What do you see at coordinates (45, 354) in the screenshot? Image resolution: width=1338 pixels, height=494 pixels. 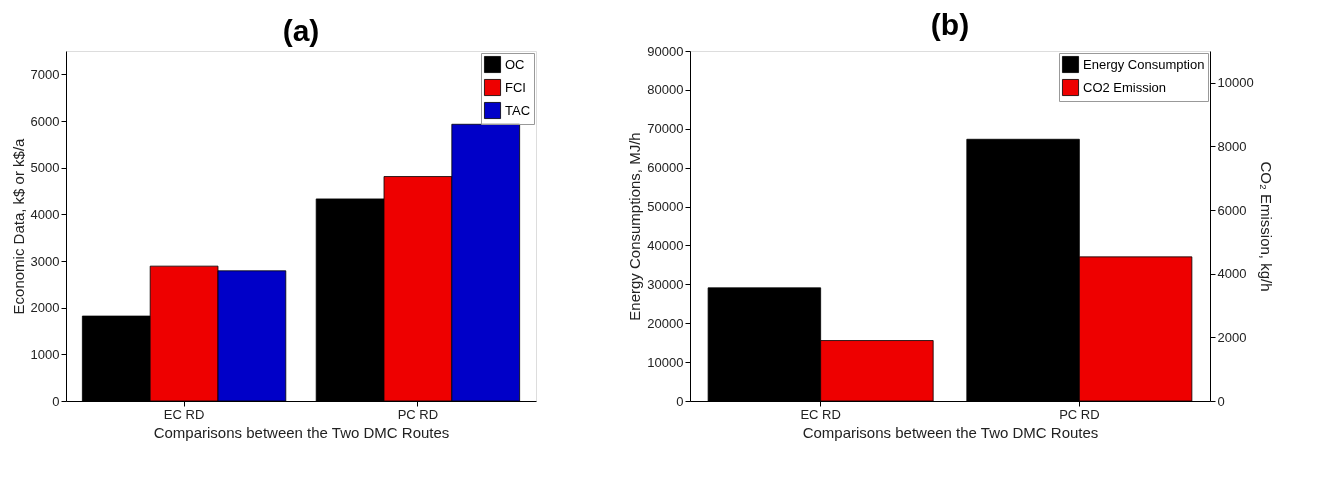 I see `y-tick-label: 1000` at bounding box center [45, 354].